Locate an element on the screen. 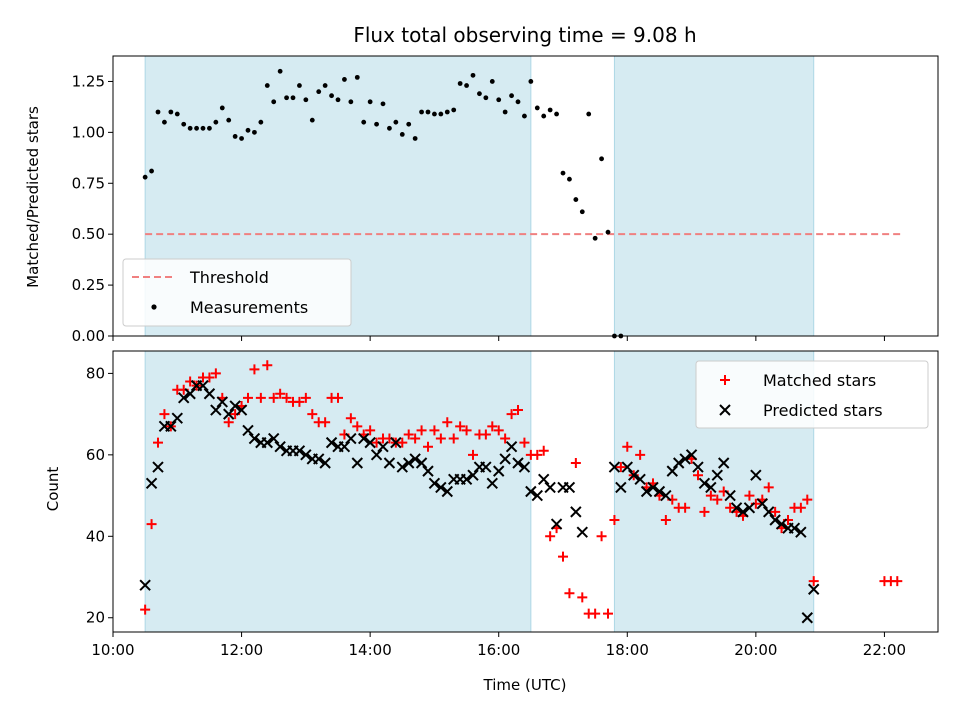  bottom-y-tick-label: 40 is located at coordinates (95, 536).